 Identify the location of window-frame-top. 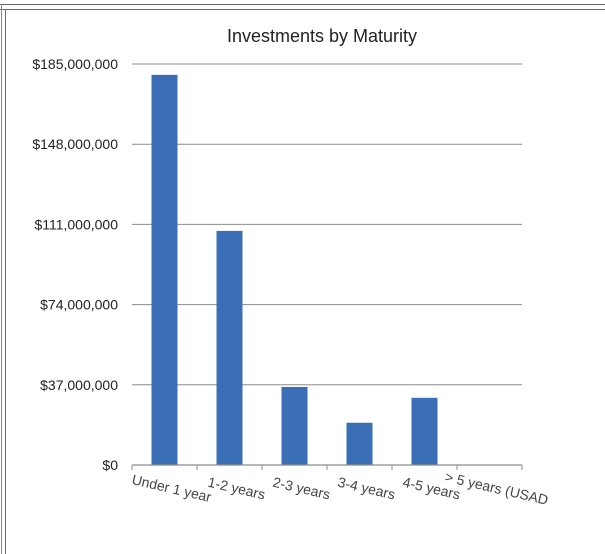
(302, 8).